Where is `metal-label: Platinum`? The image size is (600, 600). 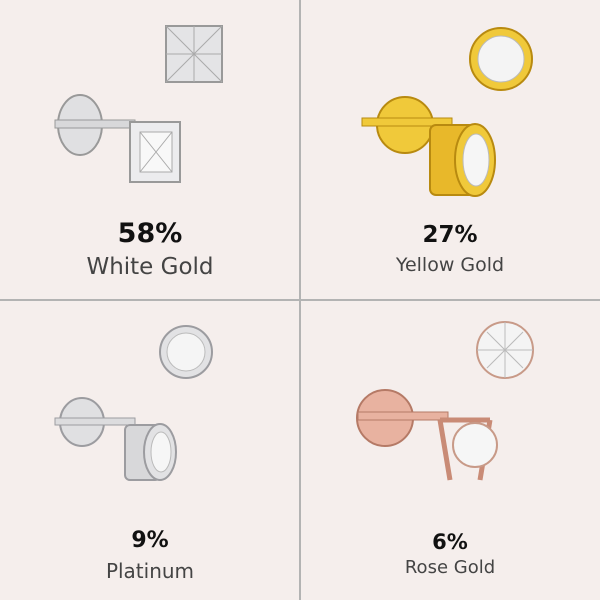
metal-label: Platinum is located at coordinates (150, 571).